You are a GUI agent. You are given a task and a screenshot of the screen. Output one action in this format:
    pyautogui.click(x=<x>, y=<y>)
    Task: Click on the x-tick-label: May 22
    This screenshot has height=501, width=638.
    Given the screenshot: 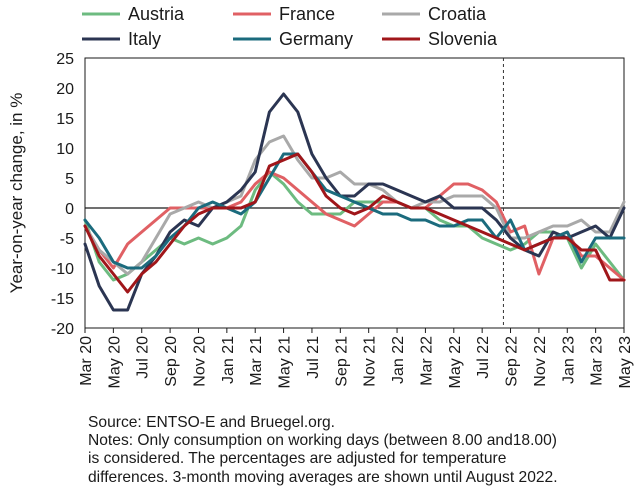 What is the action you would take?
    pyautogui.click(x=455, y=362)
    